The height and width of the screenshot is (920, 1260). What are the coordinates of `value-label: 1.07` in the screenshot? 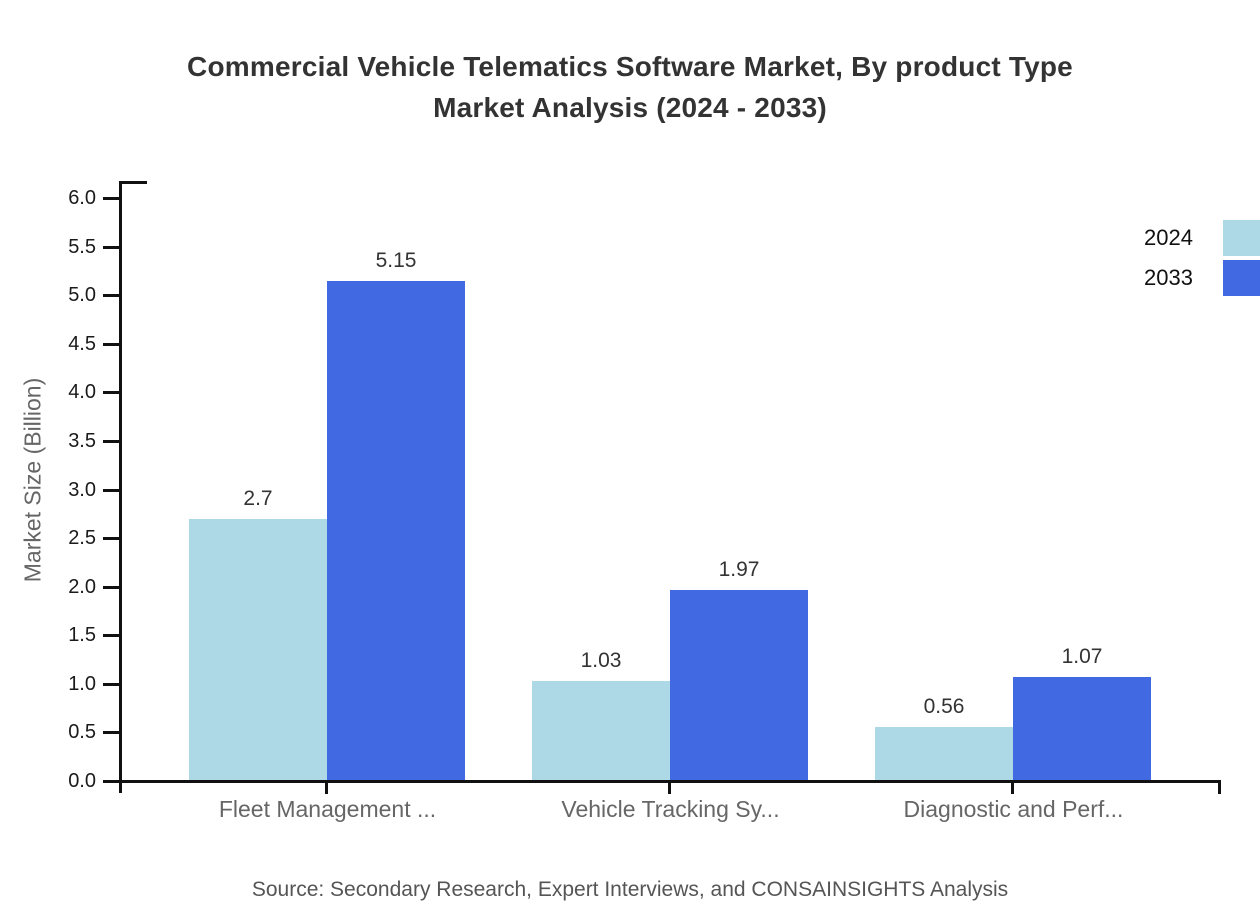 It's located at (1082, 656).